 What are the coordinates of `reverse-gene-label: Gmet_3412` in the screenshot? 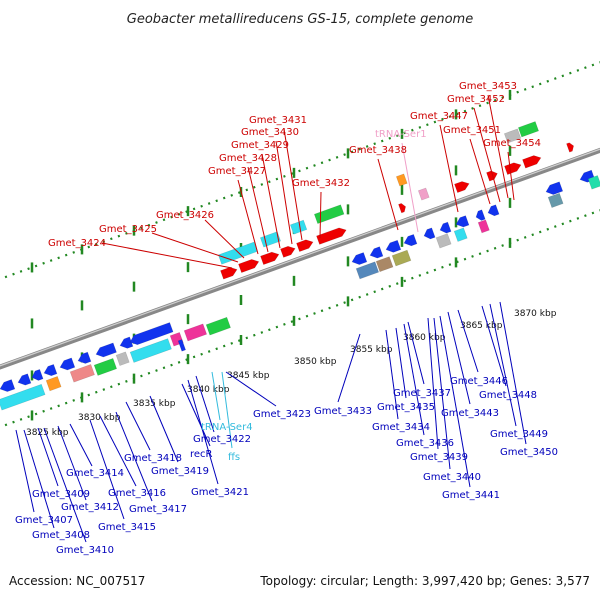 It's located at (90, 507).